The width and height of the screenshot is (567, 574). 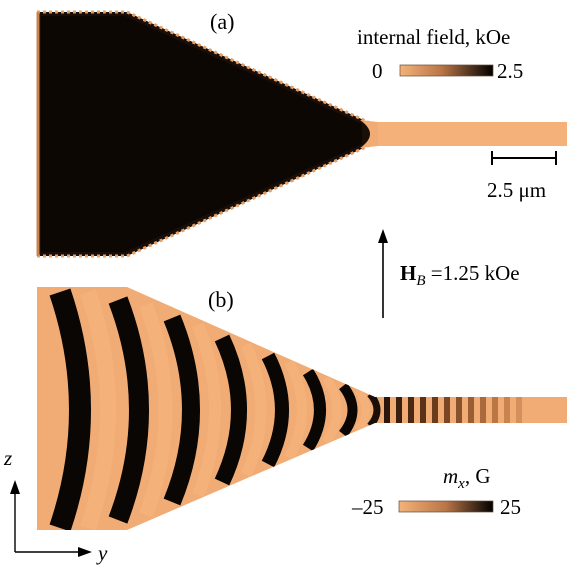 I want to click on colorbar-a, so click(x=446, y=70).